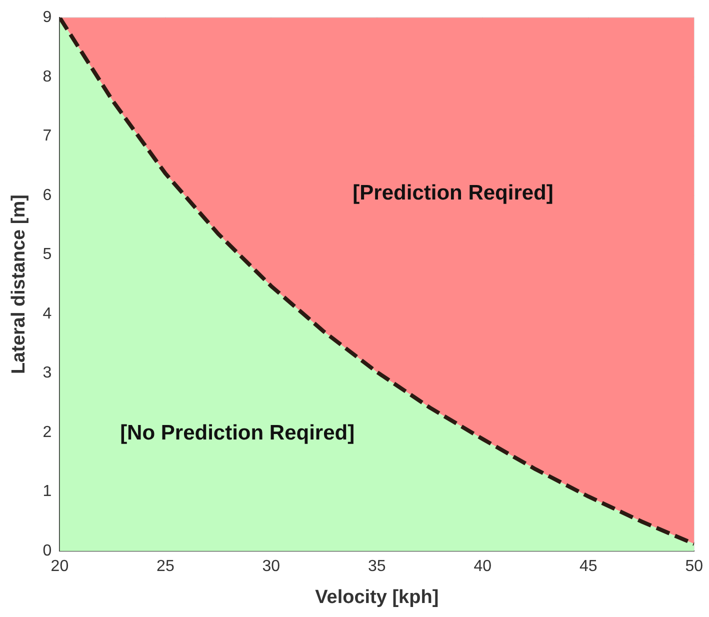 This screenshot has width=709, height=617. What do you see at coordinates (377, 567) in the screenshot?
I see `x-tick-label: 35` at bounding box center [377, 567].